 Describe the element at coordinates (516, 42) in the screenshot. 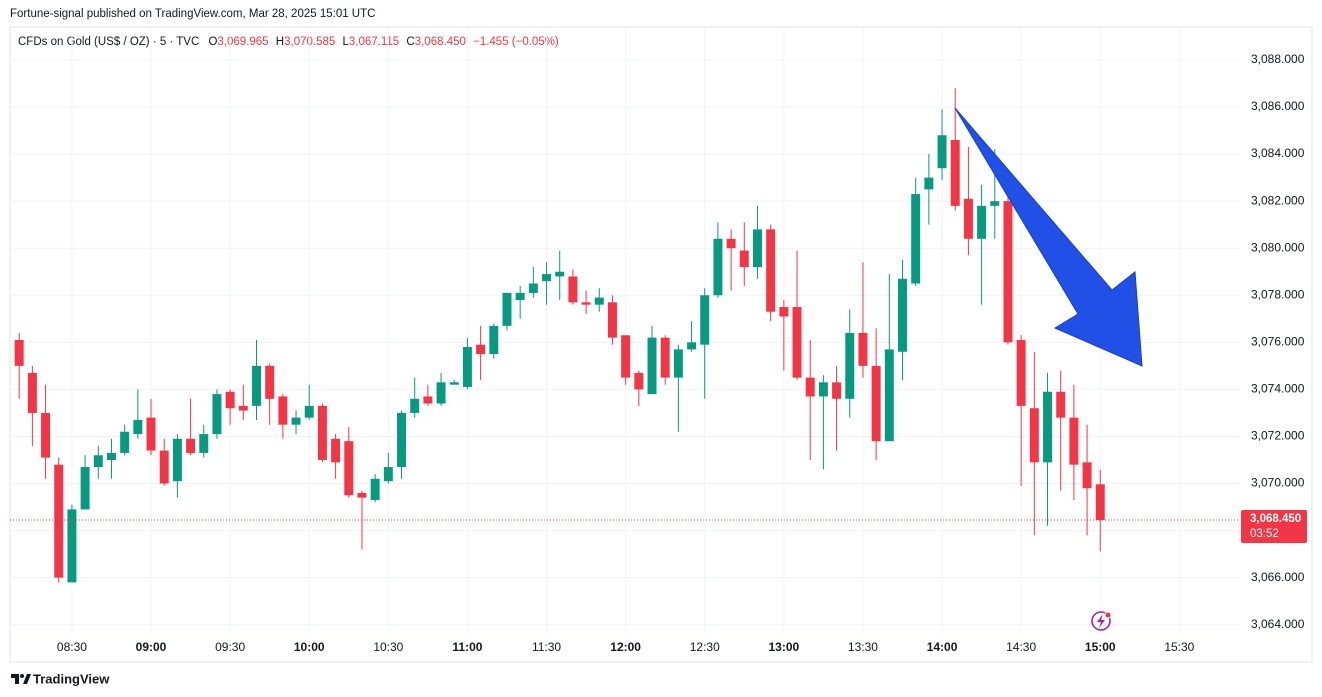

I see `change: −1.455 (−0.05%)` at that location.